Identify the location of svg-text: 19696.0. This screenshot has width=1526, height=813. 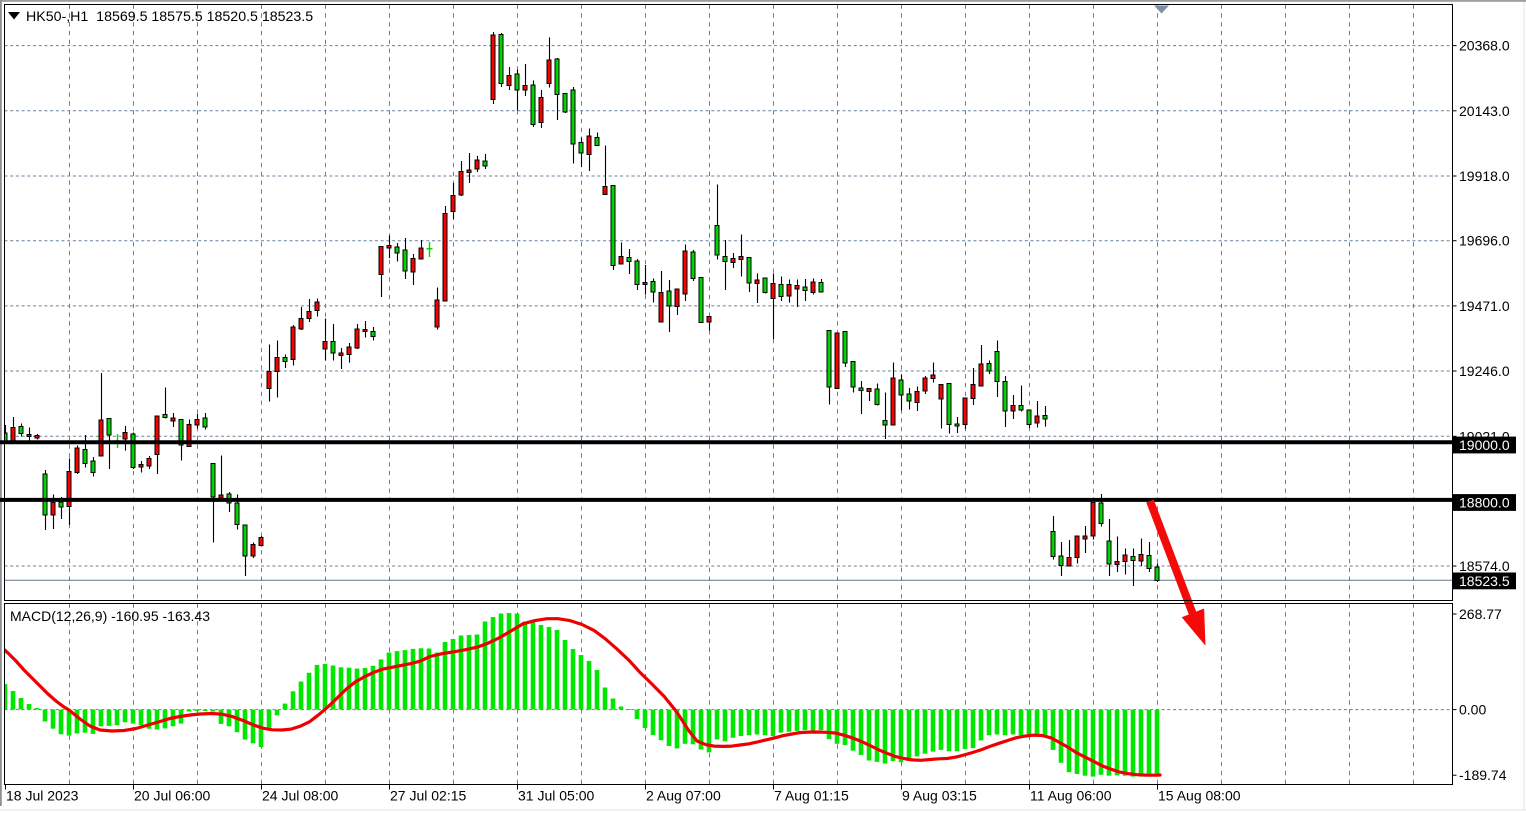
(1484, 241).